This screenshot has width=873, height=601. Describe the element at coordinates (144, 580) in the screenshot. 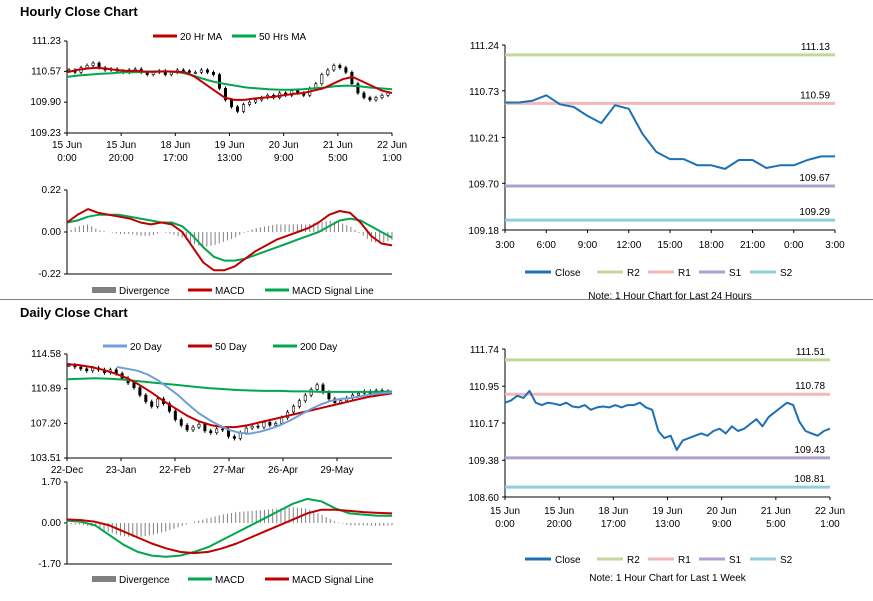

I see `daily-macd-legend-divergence-label: Divergence` at that location.